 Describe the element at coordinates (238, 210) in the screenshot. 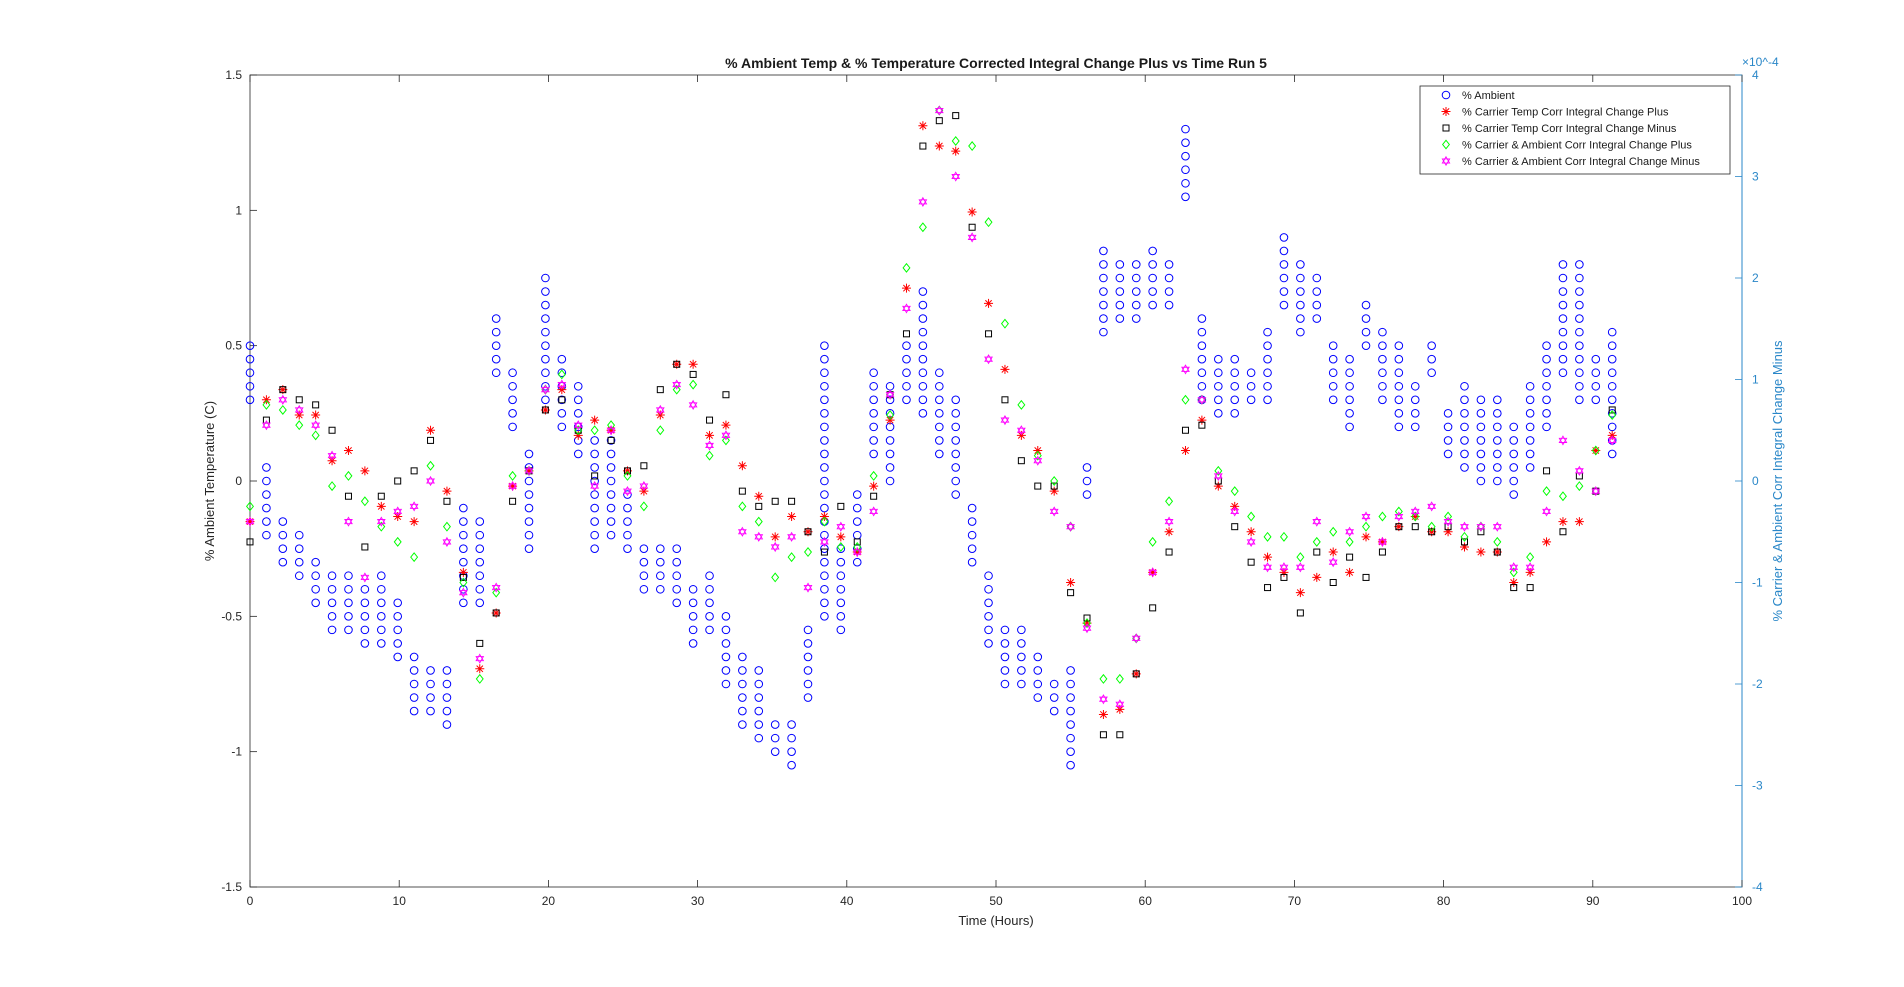

I see `y-tick-label: 1` at that location.